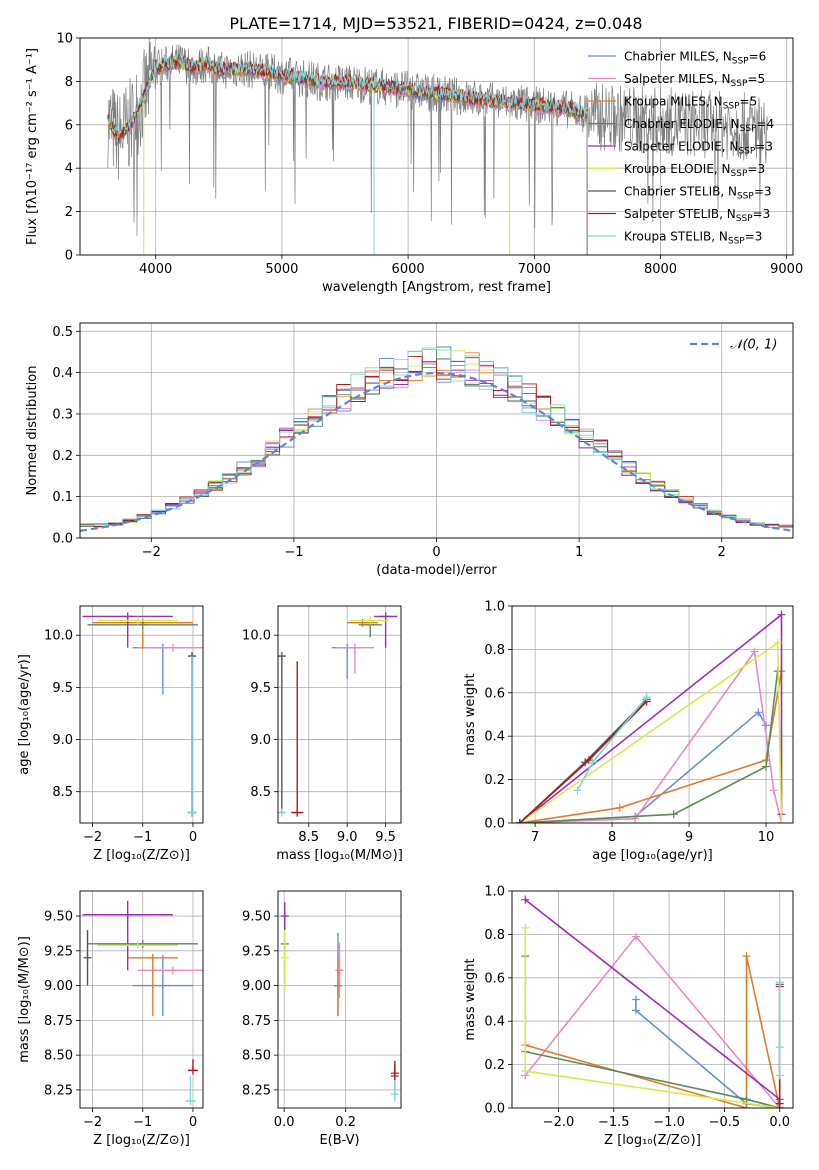 Image resolution: width=819 pixels, height=1170 pixels. What do you see at coordinates (779, 1122) in the screenshot?
I see `x-tick-label: 0.0` at bounding box center [779, 1122].